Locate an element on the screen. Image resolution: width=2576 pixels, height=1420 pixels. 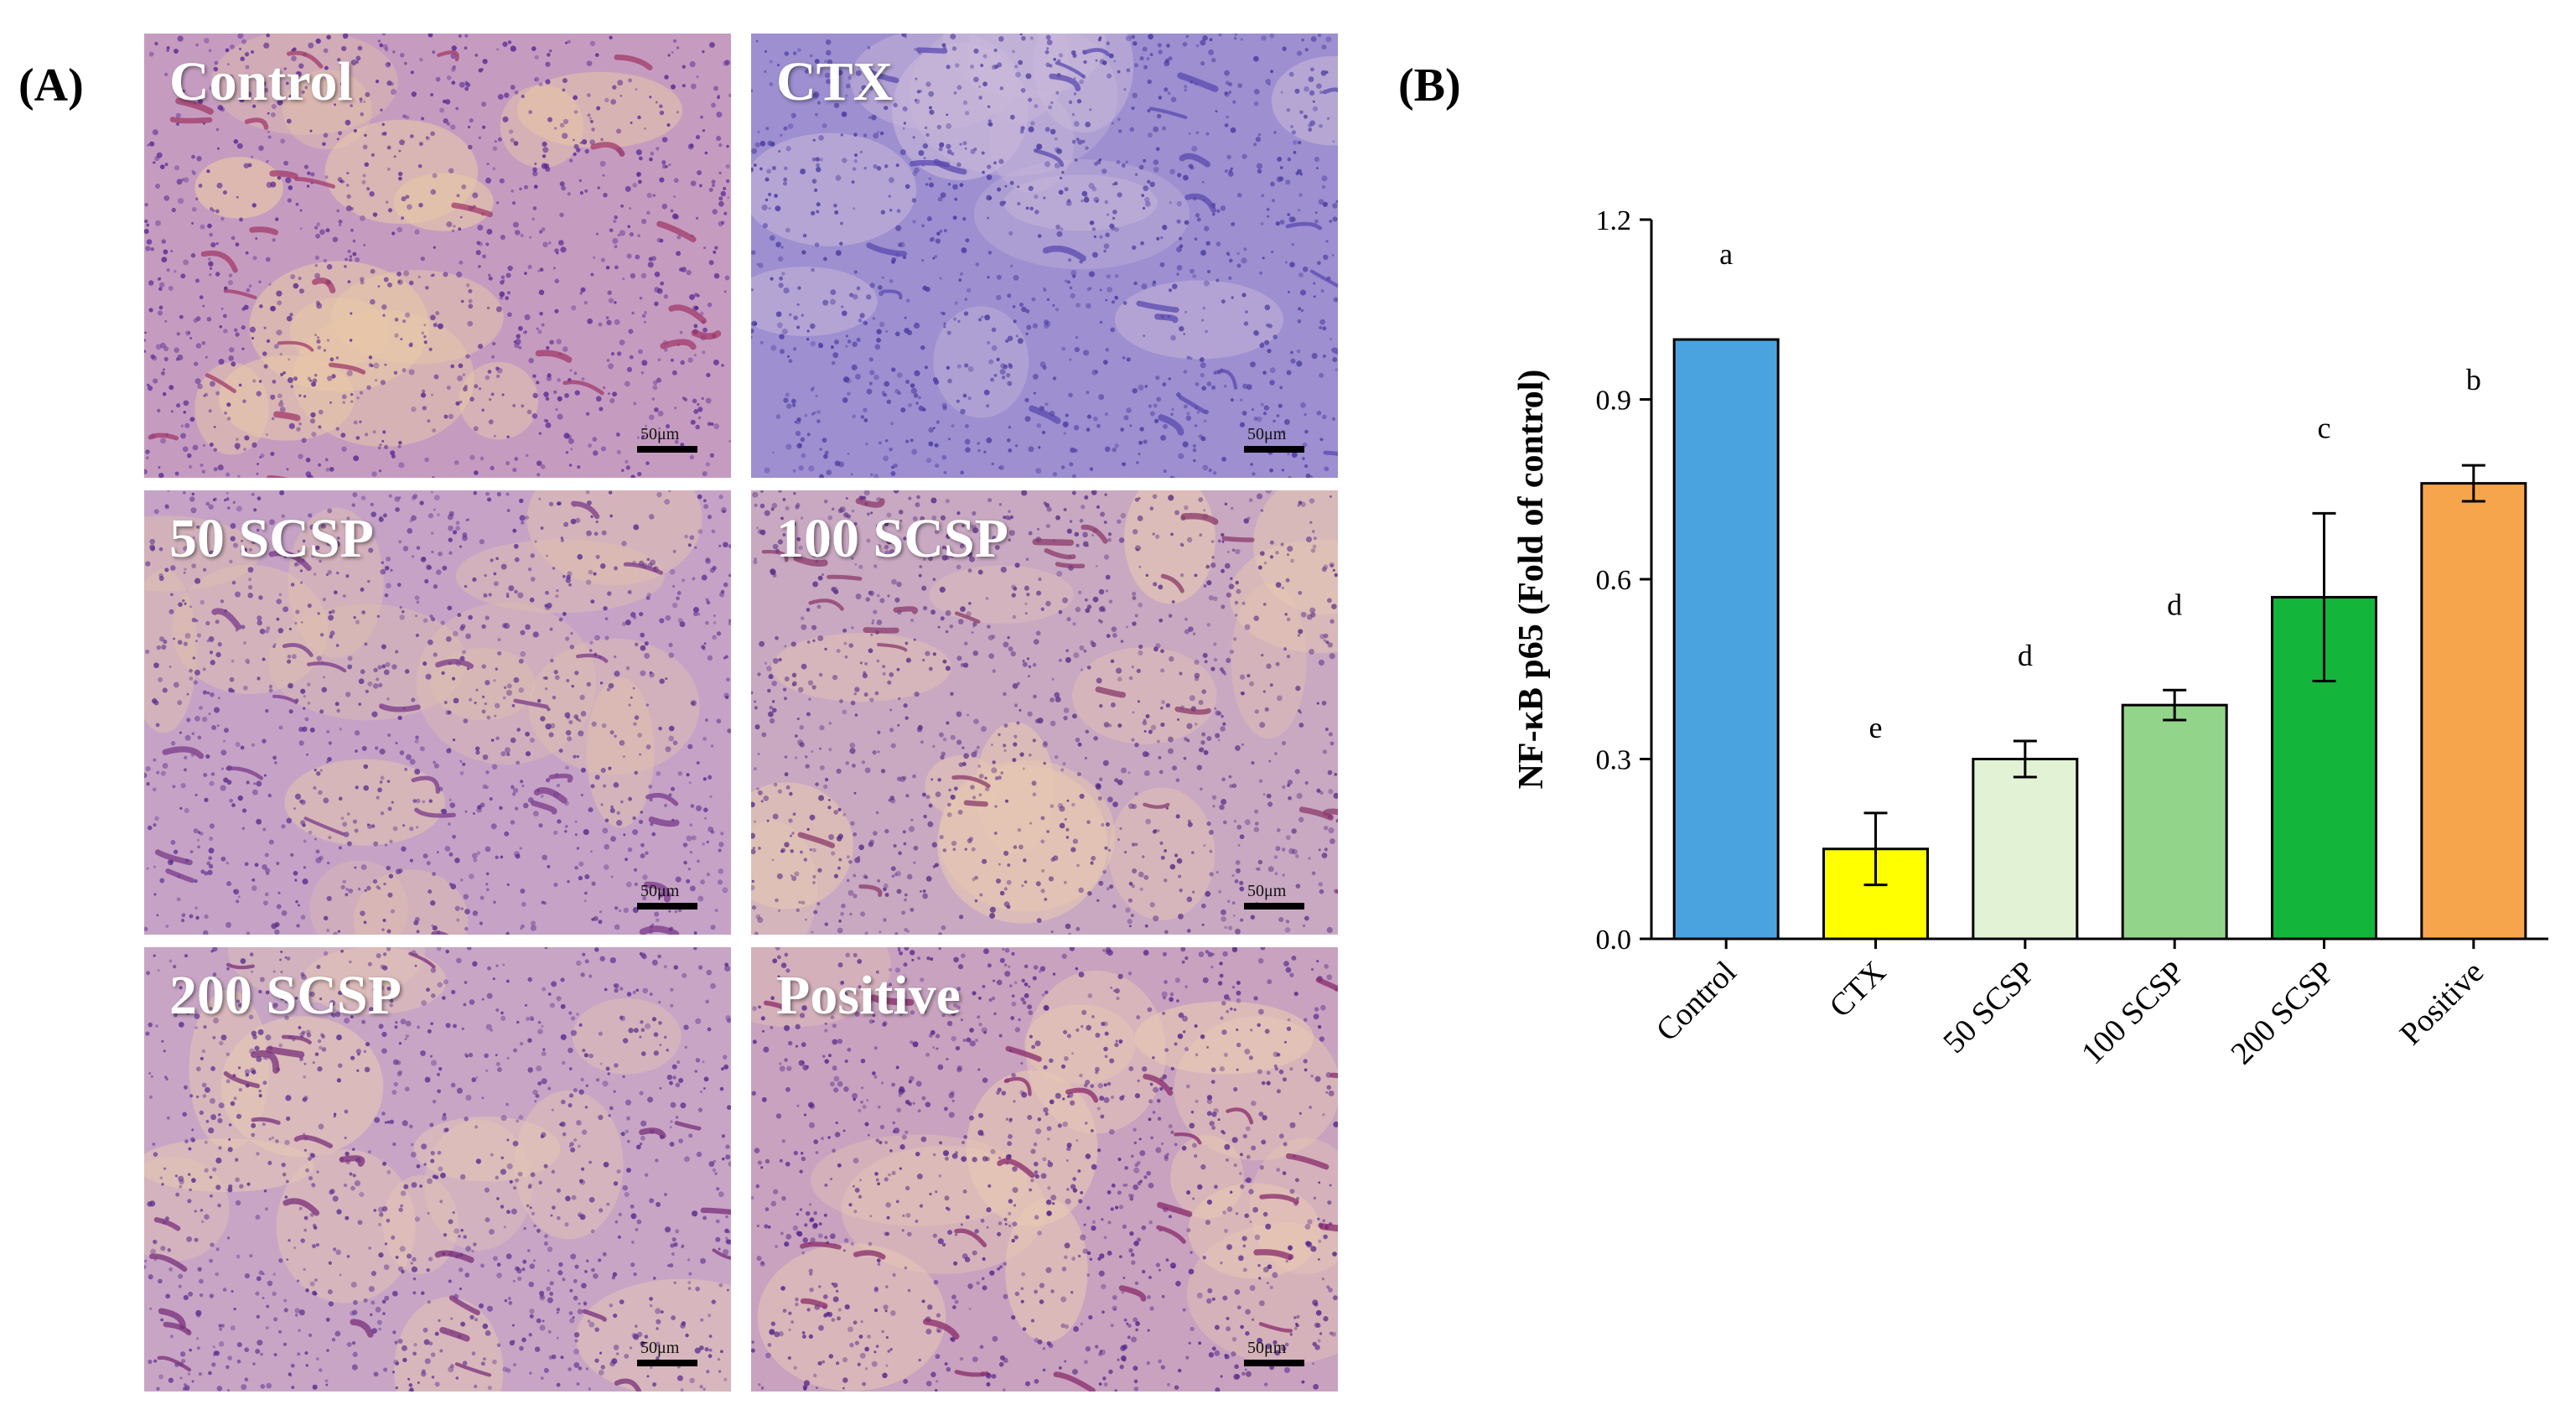
micrograph-100-scsp: 100 SCSP 50μm is located at coordinates (1044, 712).